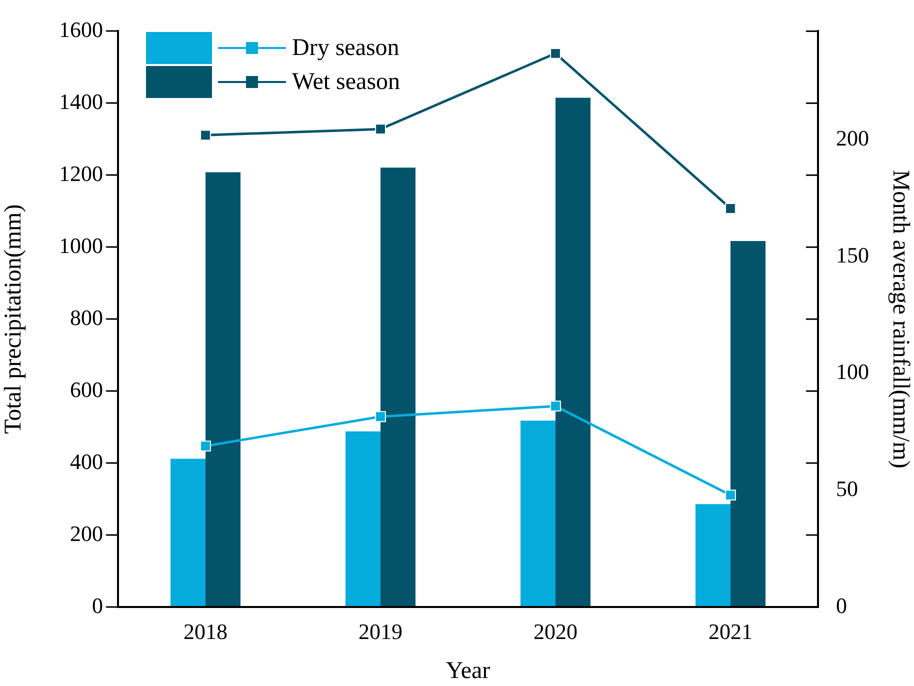  Describe the element at coordinates (380, 631) in the screenshot. I see `x-tick-label: 2019` at that location.